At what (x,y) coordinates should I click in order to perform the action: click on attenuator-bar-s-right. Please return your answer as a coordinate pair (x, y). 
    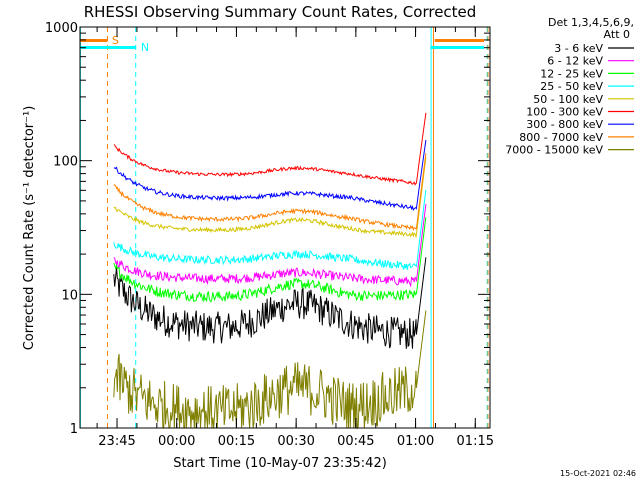
    Looking at the image, I should click on (459, 40).